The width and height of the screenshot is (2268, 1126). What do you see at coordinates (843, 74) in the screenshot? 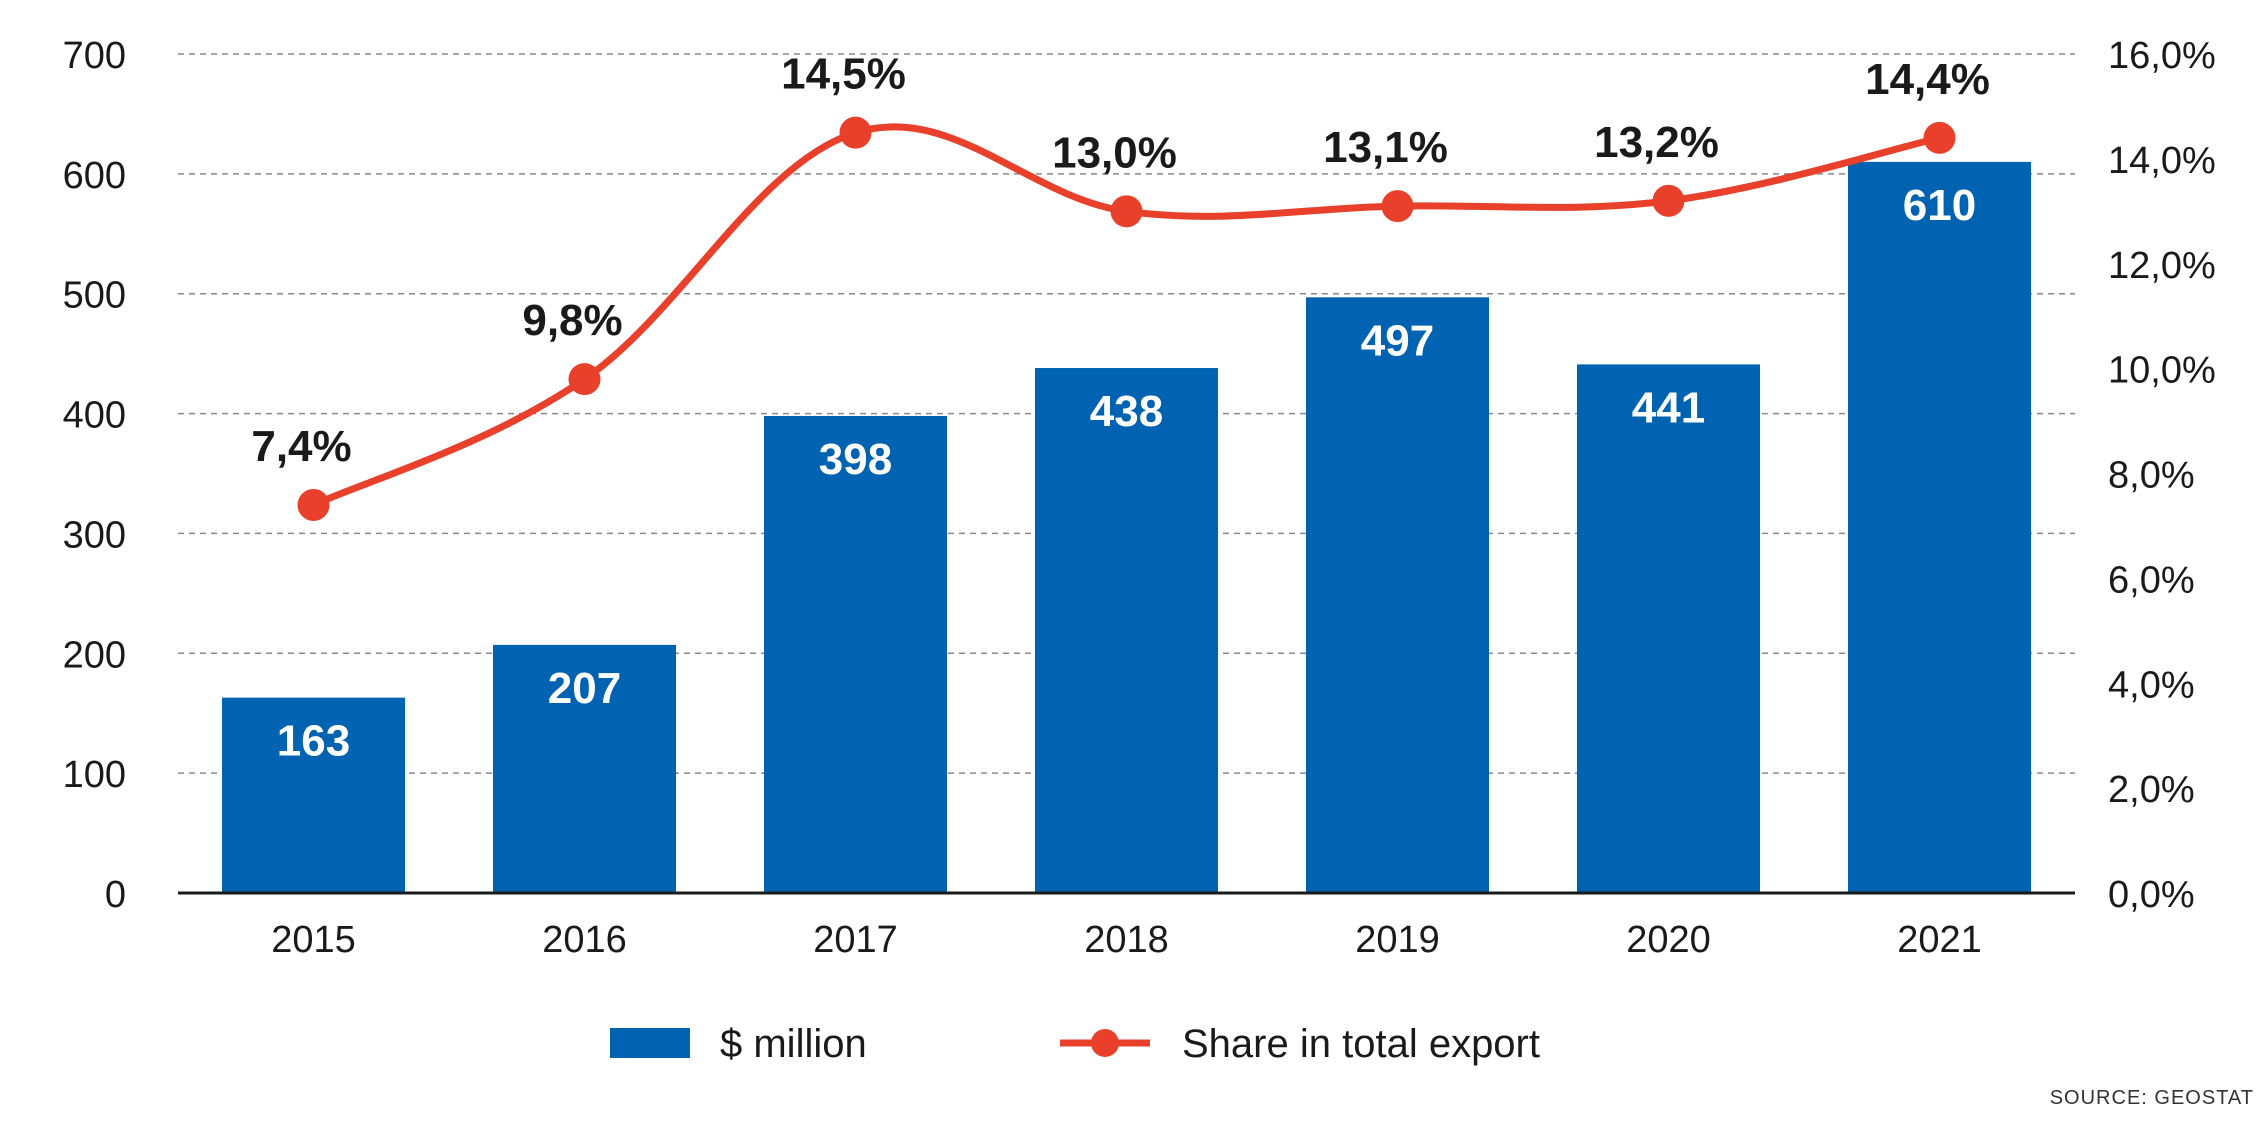
I see `point-label-2017: 14,5%` at bounding box center [843, 74].